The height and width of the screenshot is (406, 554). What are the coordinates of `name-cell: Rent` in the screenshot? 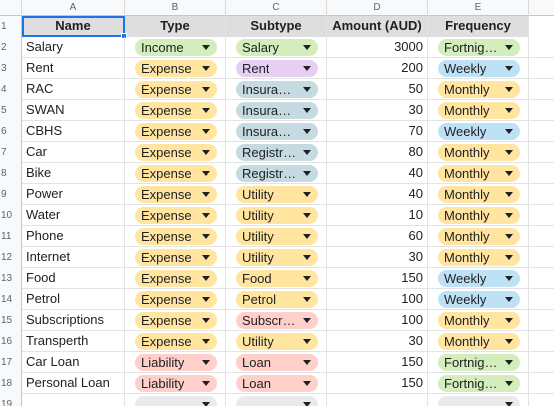 It's located at (73, 68).